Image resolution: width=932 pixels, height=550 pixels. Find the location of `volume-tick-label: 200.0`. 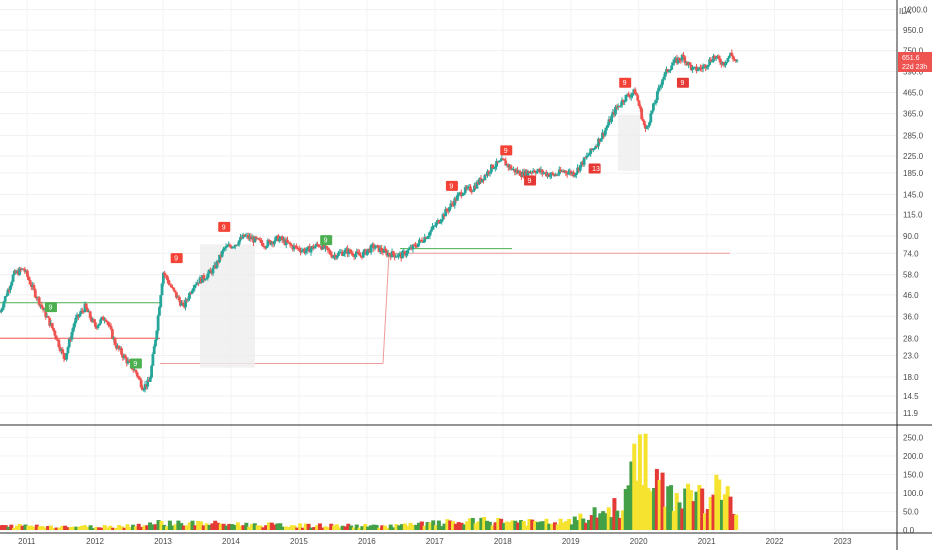

volume-tick-label: 200.0 is located at coordinates (913, 456).